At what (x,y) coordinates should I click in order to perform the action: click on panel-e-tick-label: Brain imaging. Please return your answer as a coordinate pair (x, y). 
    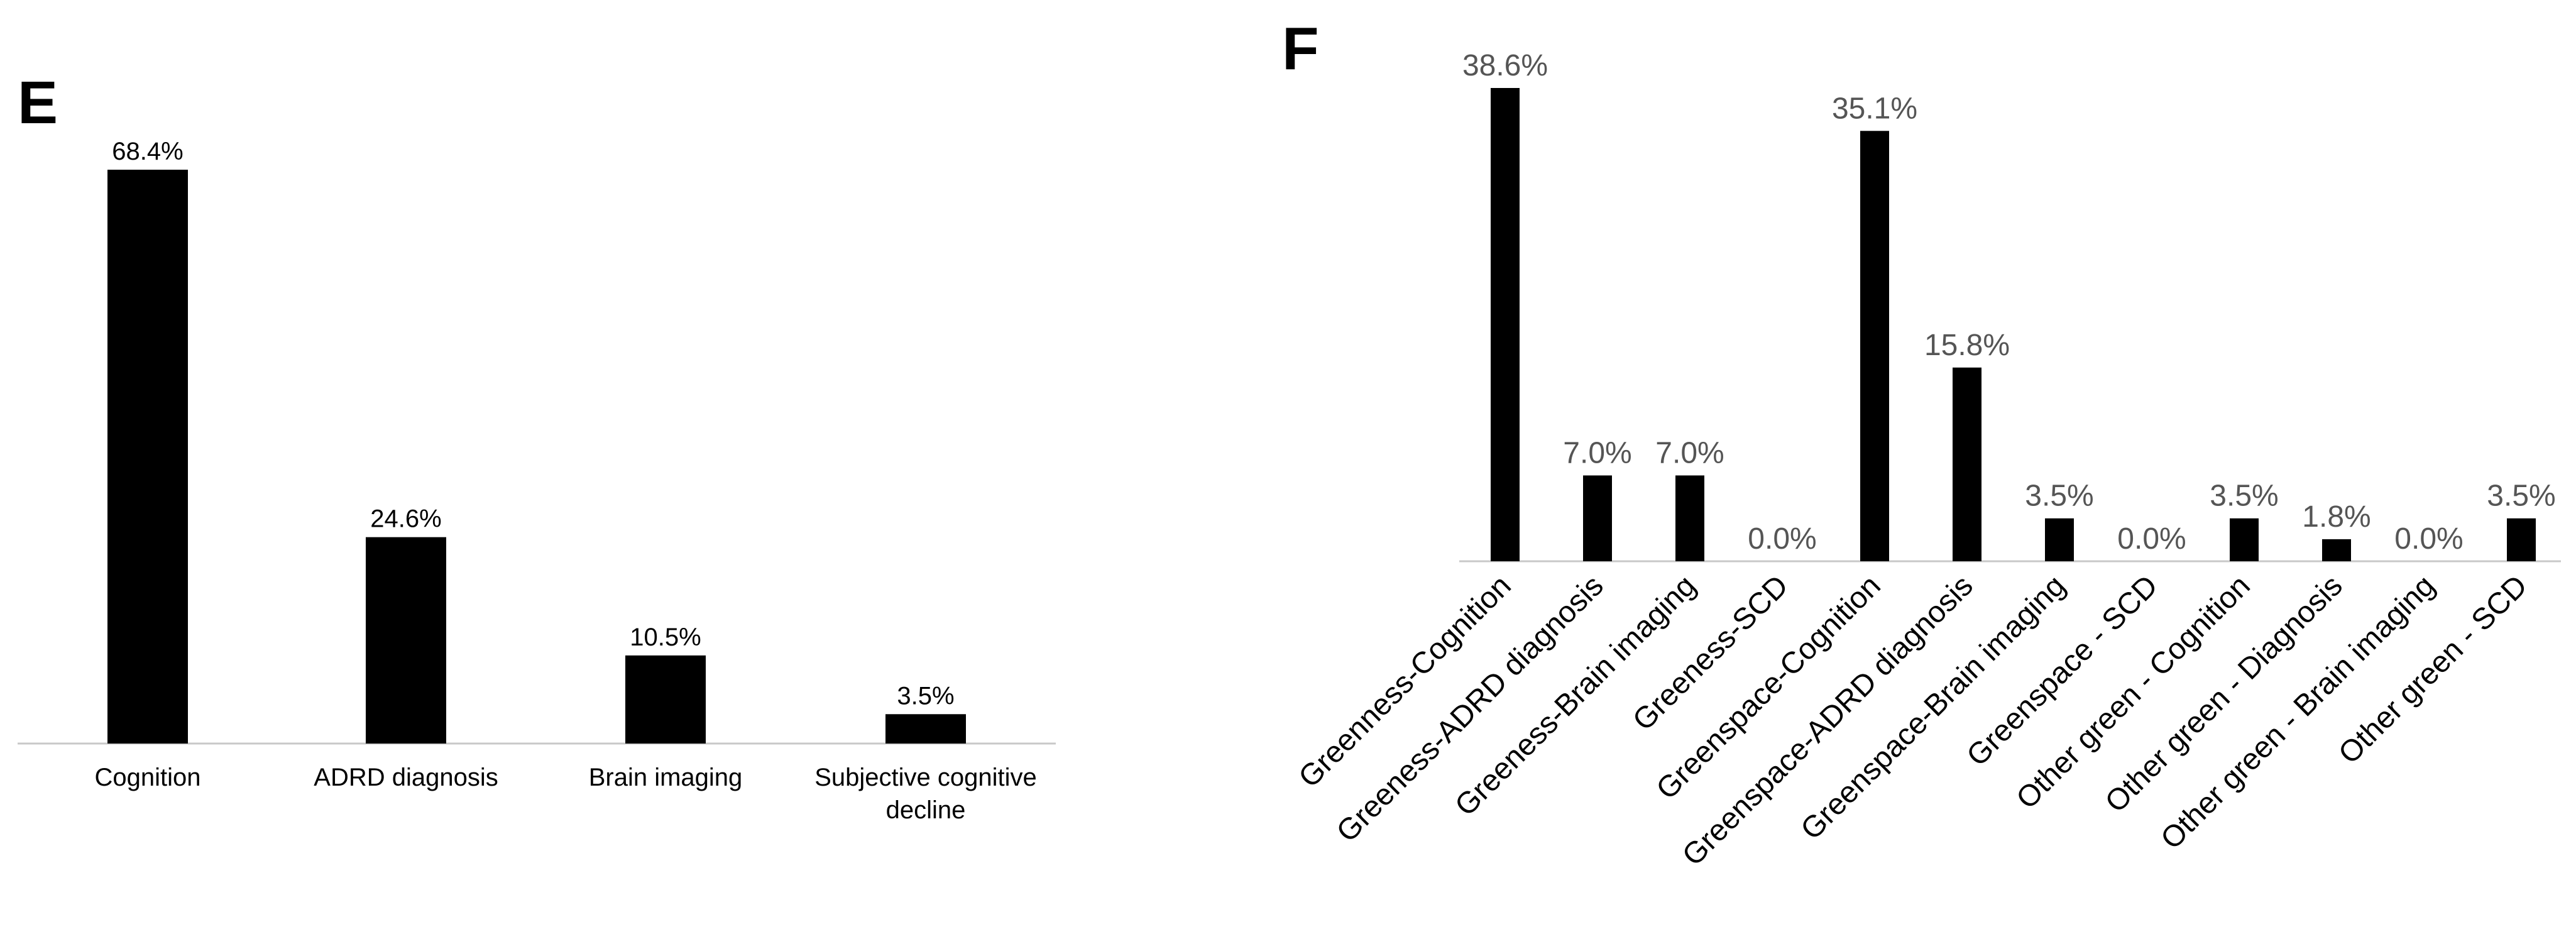
    Looking at the image, I should click on (666, 778).